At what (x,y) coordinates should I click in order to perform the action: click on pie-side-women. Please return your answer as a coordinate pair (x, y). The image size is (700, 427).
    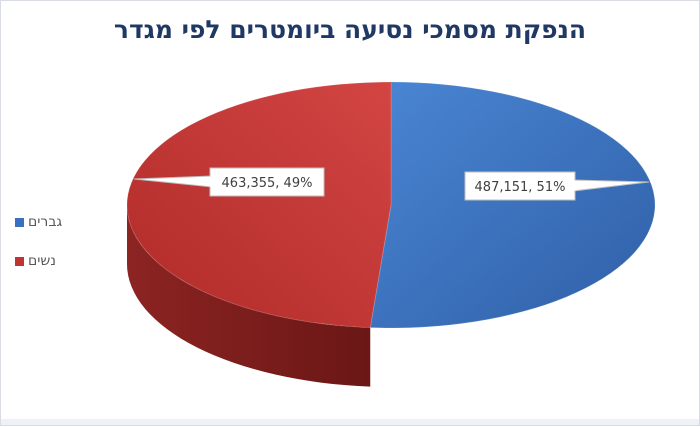
    Looking at the image, I should click on (249, 296).